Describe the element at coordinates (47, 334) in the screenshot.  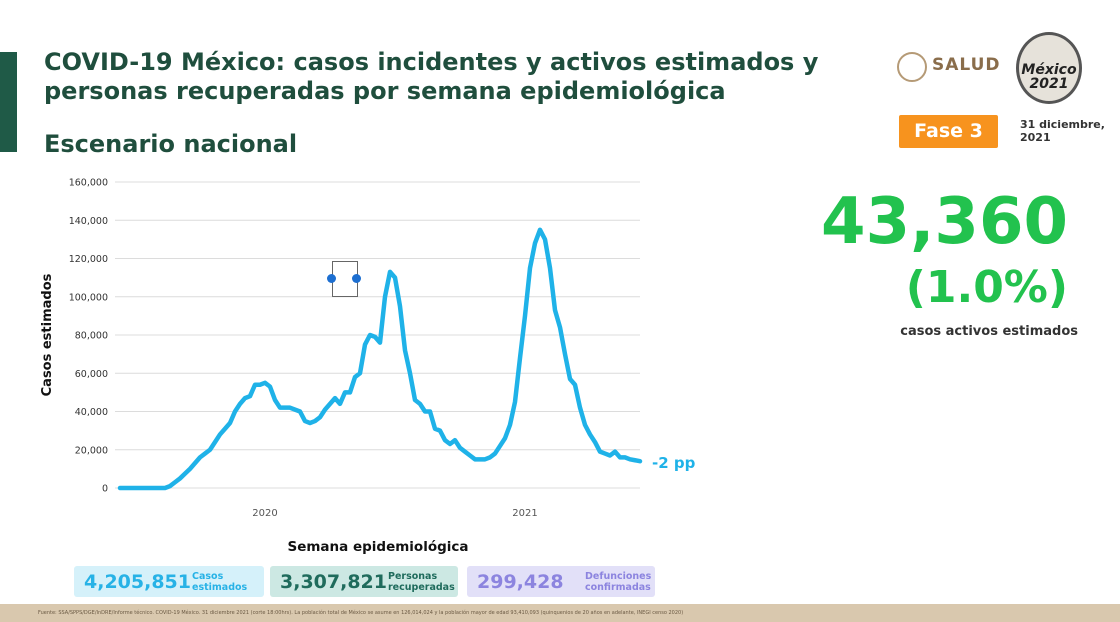
I see `y-axis-label: Casos estimados` at that location.